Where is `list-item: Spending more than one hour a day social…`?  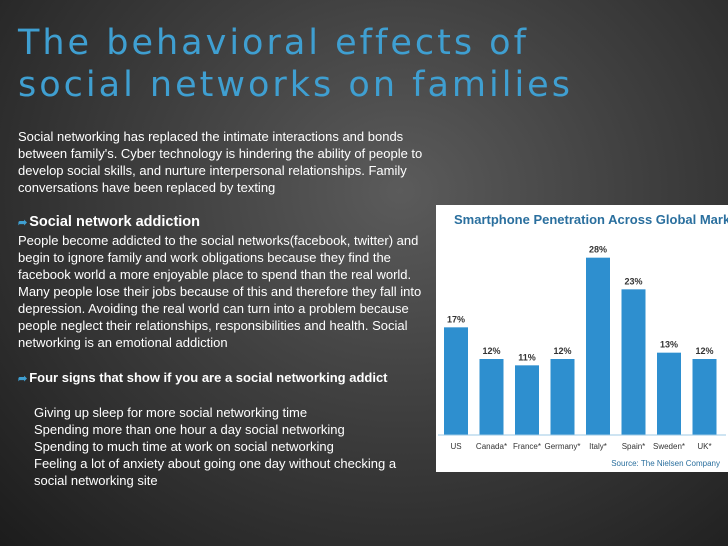
list-item: Spending more than one hour a day social… is located at coordinates (189, 429).